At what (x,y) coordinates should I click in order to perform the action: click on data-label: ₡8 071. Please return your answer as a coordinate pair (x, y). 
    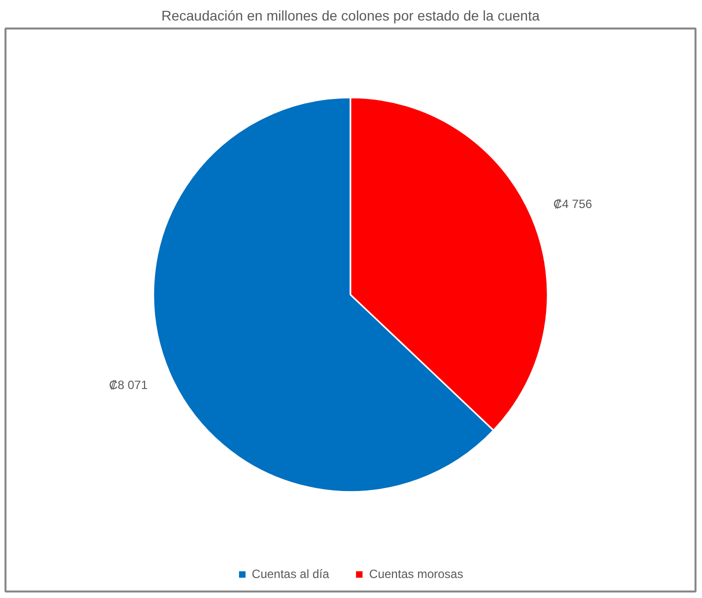
    Looking at the image, I should click on (128, 385).